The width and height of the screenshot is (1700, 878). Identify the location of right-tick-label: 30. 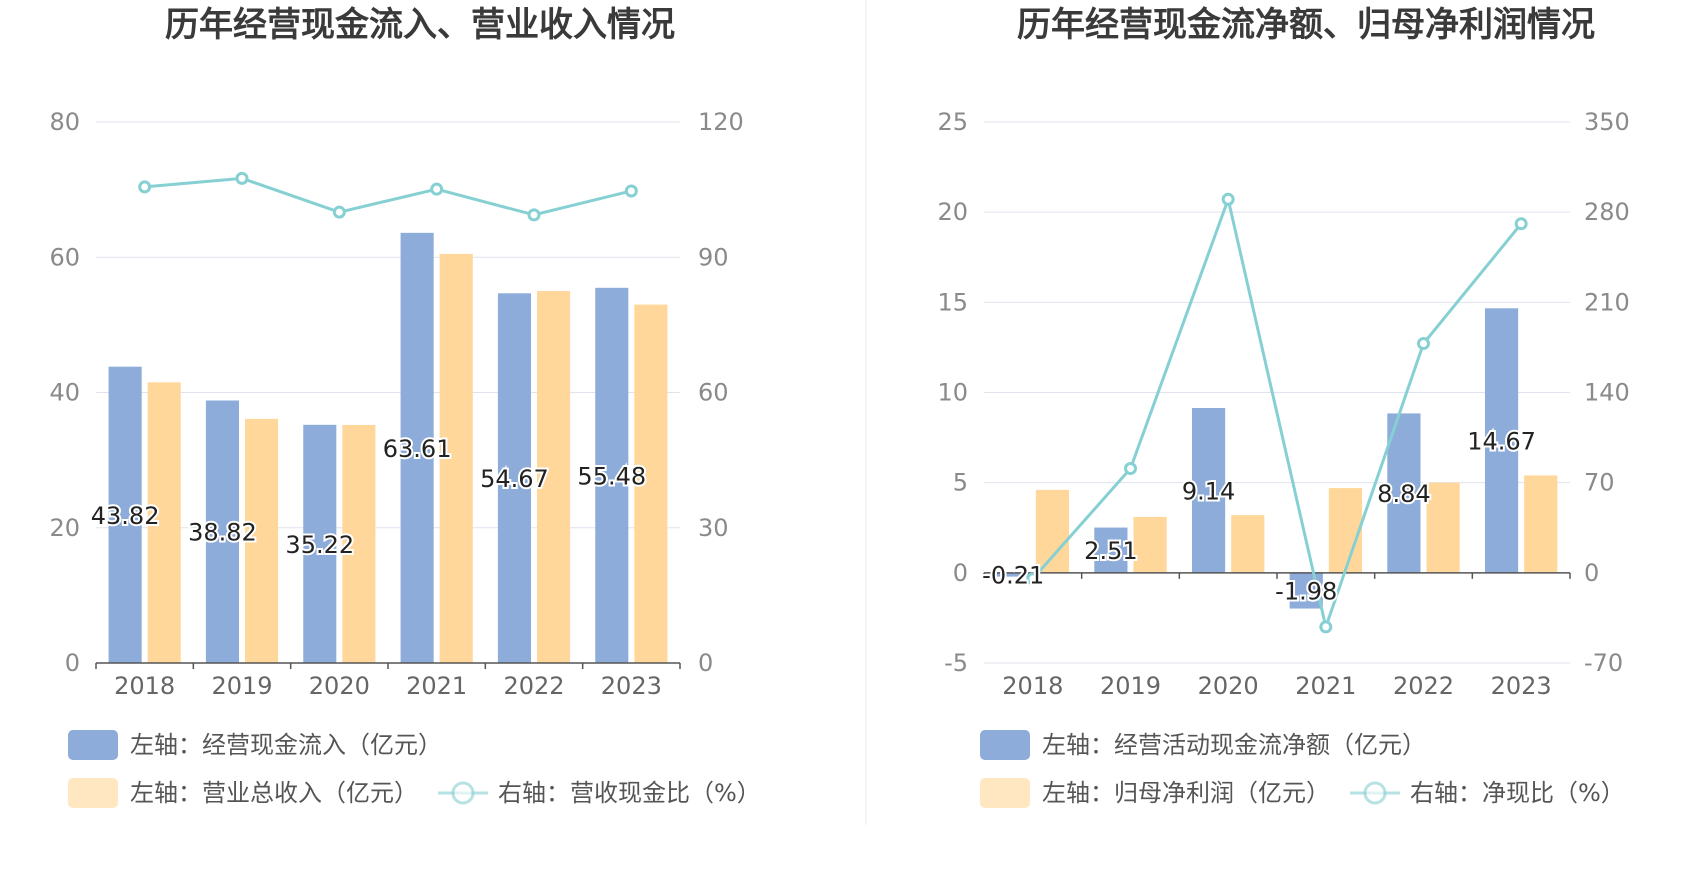
(713, 528).